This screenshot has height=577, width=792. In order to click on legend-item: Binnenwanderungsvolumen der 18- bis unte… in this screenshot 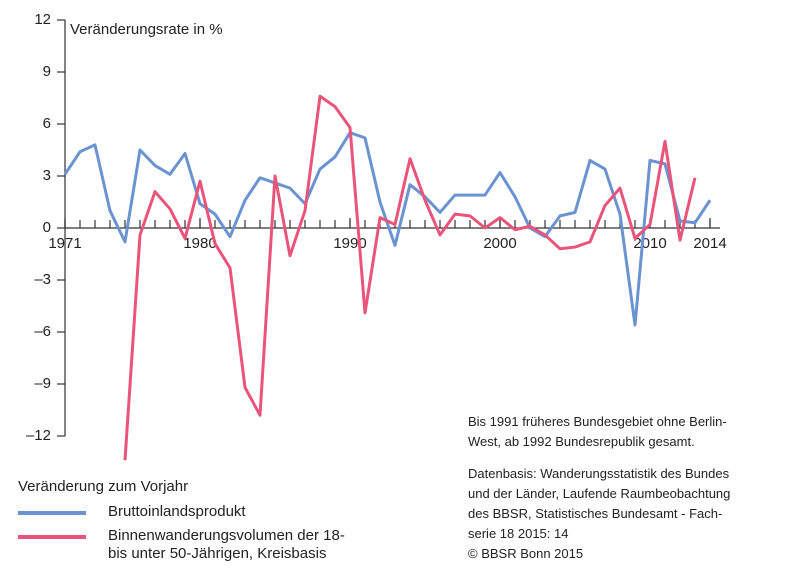, I will do `click(183, 545)`.